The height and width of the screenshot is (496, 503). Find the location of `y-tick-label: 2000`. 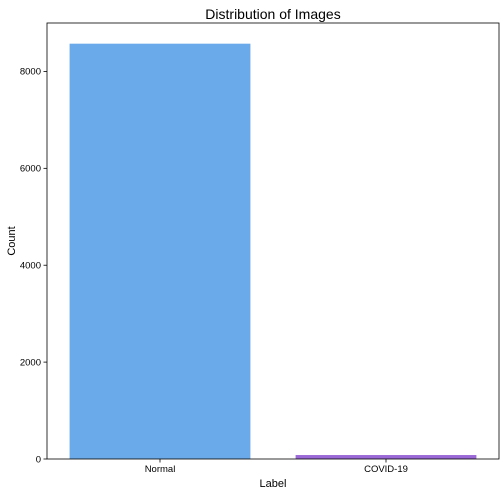

y-tick-label: 2000 is located at coordinates (30, 362).